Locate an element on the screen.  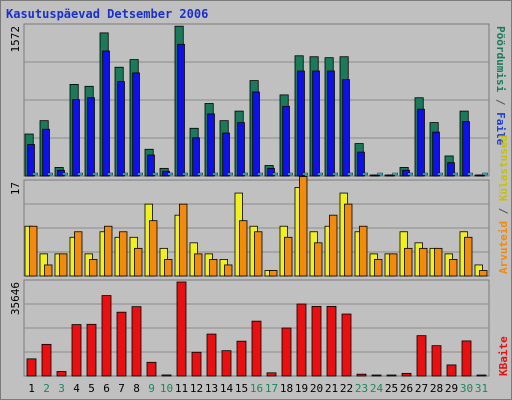
x-tick-label: 23 is located at coordinates (361, 388).